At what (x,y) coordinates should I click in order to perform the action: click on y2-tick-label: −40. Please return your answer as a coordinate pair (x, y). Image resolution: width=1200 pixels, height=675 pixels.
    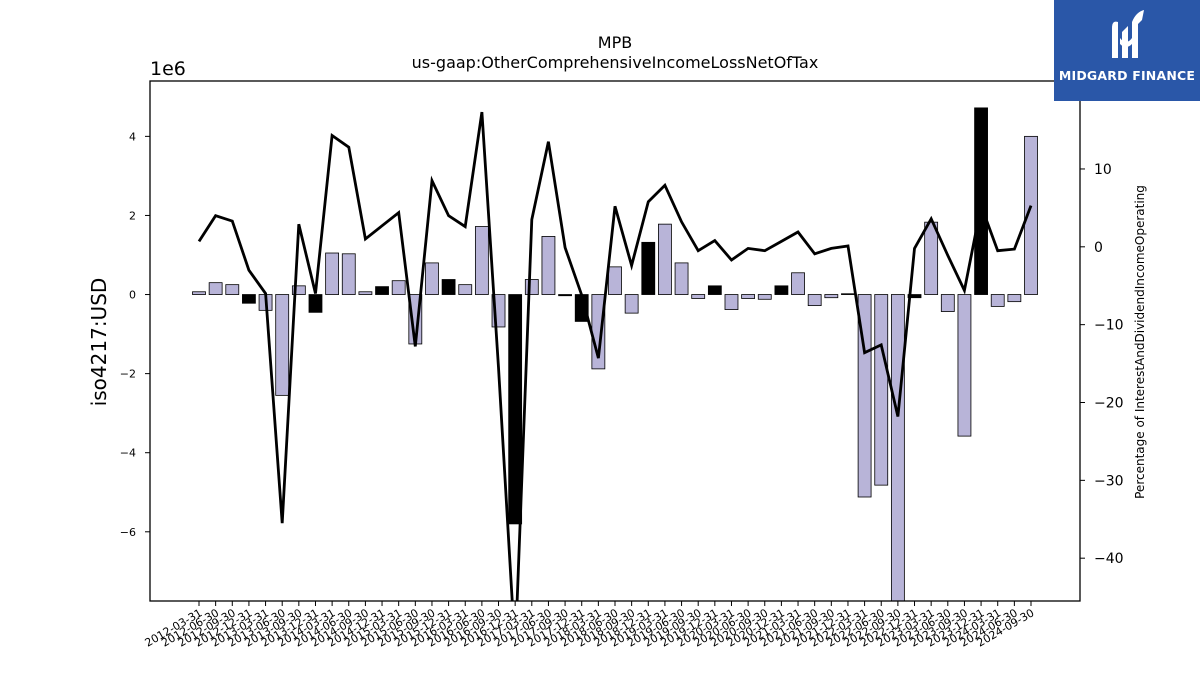
    Looking at the image, I should click on (1109, 559).